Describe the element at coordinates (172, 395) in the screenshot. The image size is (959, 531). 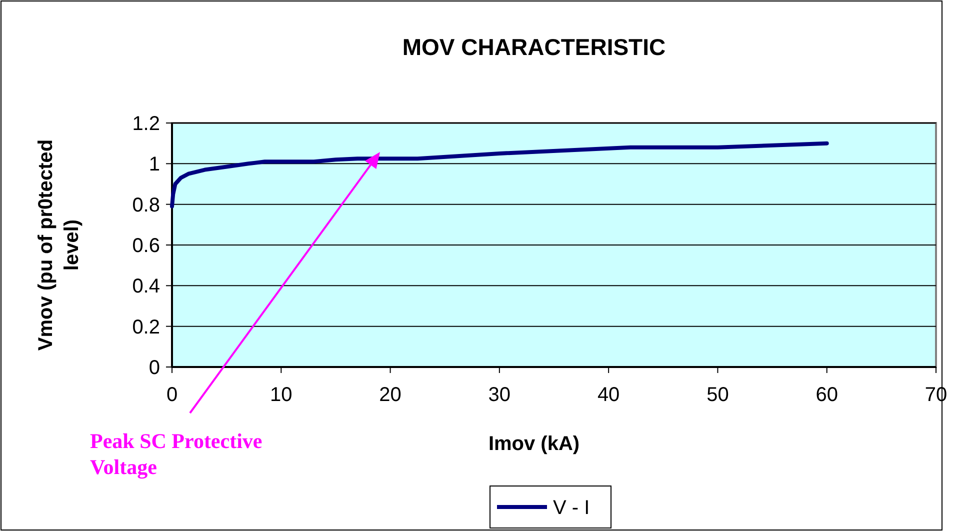
I see `x-tick-label: 0` at that location.